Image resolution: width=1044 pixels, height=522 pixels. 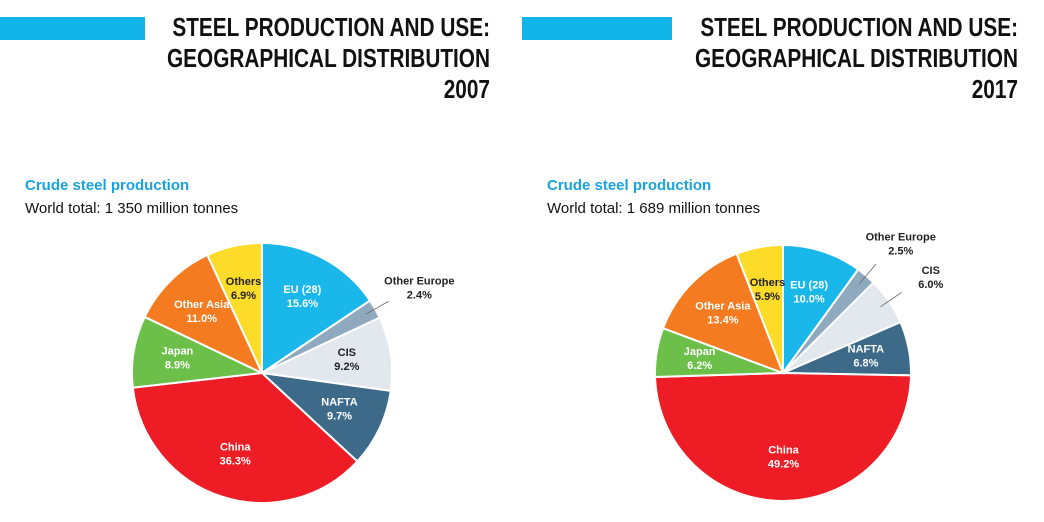 What do you see at coordinates (131, 208) in the screenshot?
I see `chart-note: World total: 1 350 million tonnes` at bounding box center [131, 208].